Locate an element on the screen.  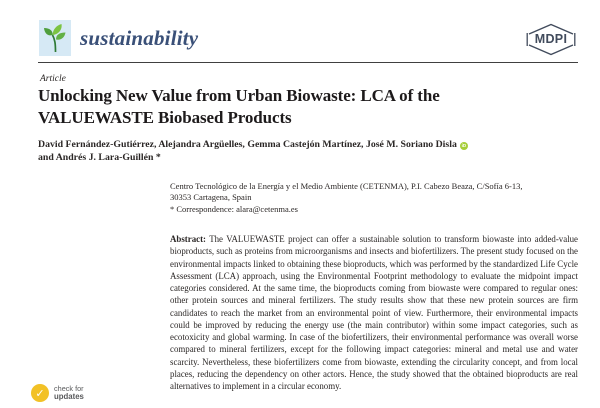
abstract-label: Abstract: is located at coordinates (188, 239).